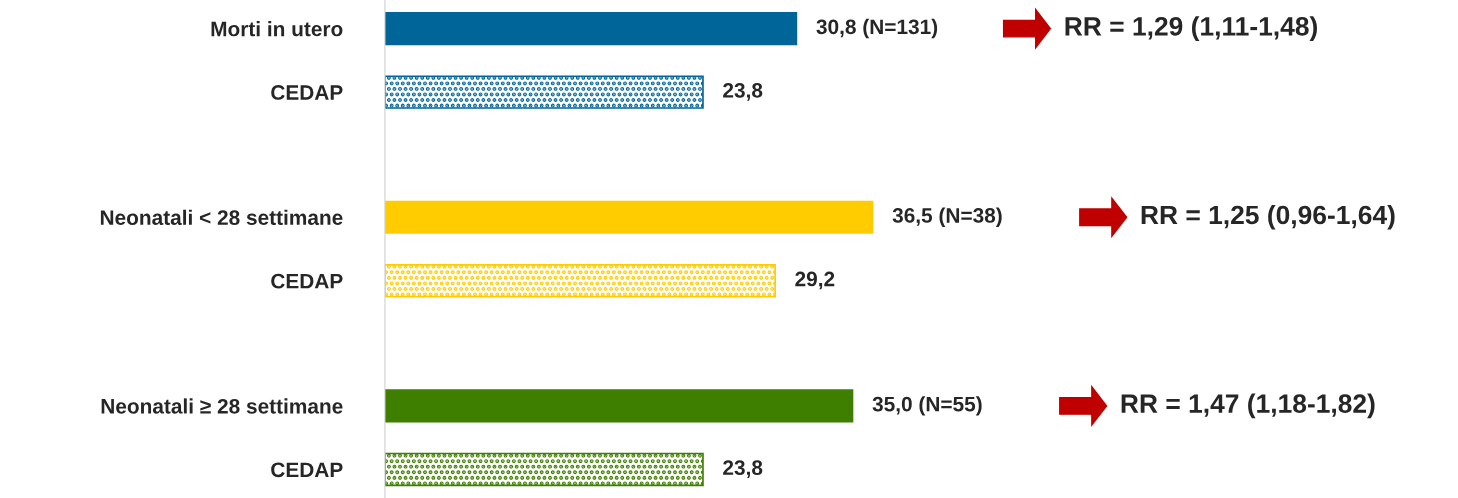 This screenshot has height=498, width=1458. What do you see at coordinates (1248, 406) in the screenshot?
I see `text: RR = 1,47 (1,18-1,82)` at bounding box center [1248, 406].